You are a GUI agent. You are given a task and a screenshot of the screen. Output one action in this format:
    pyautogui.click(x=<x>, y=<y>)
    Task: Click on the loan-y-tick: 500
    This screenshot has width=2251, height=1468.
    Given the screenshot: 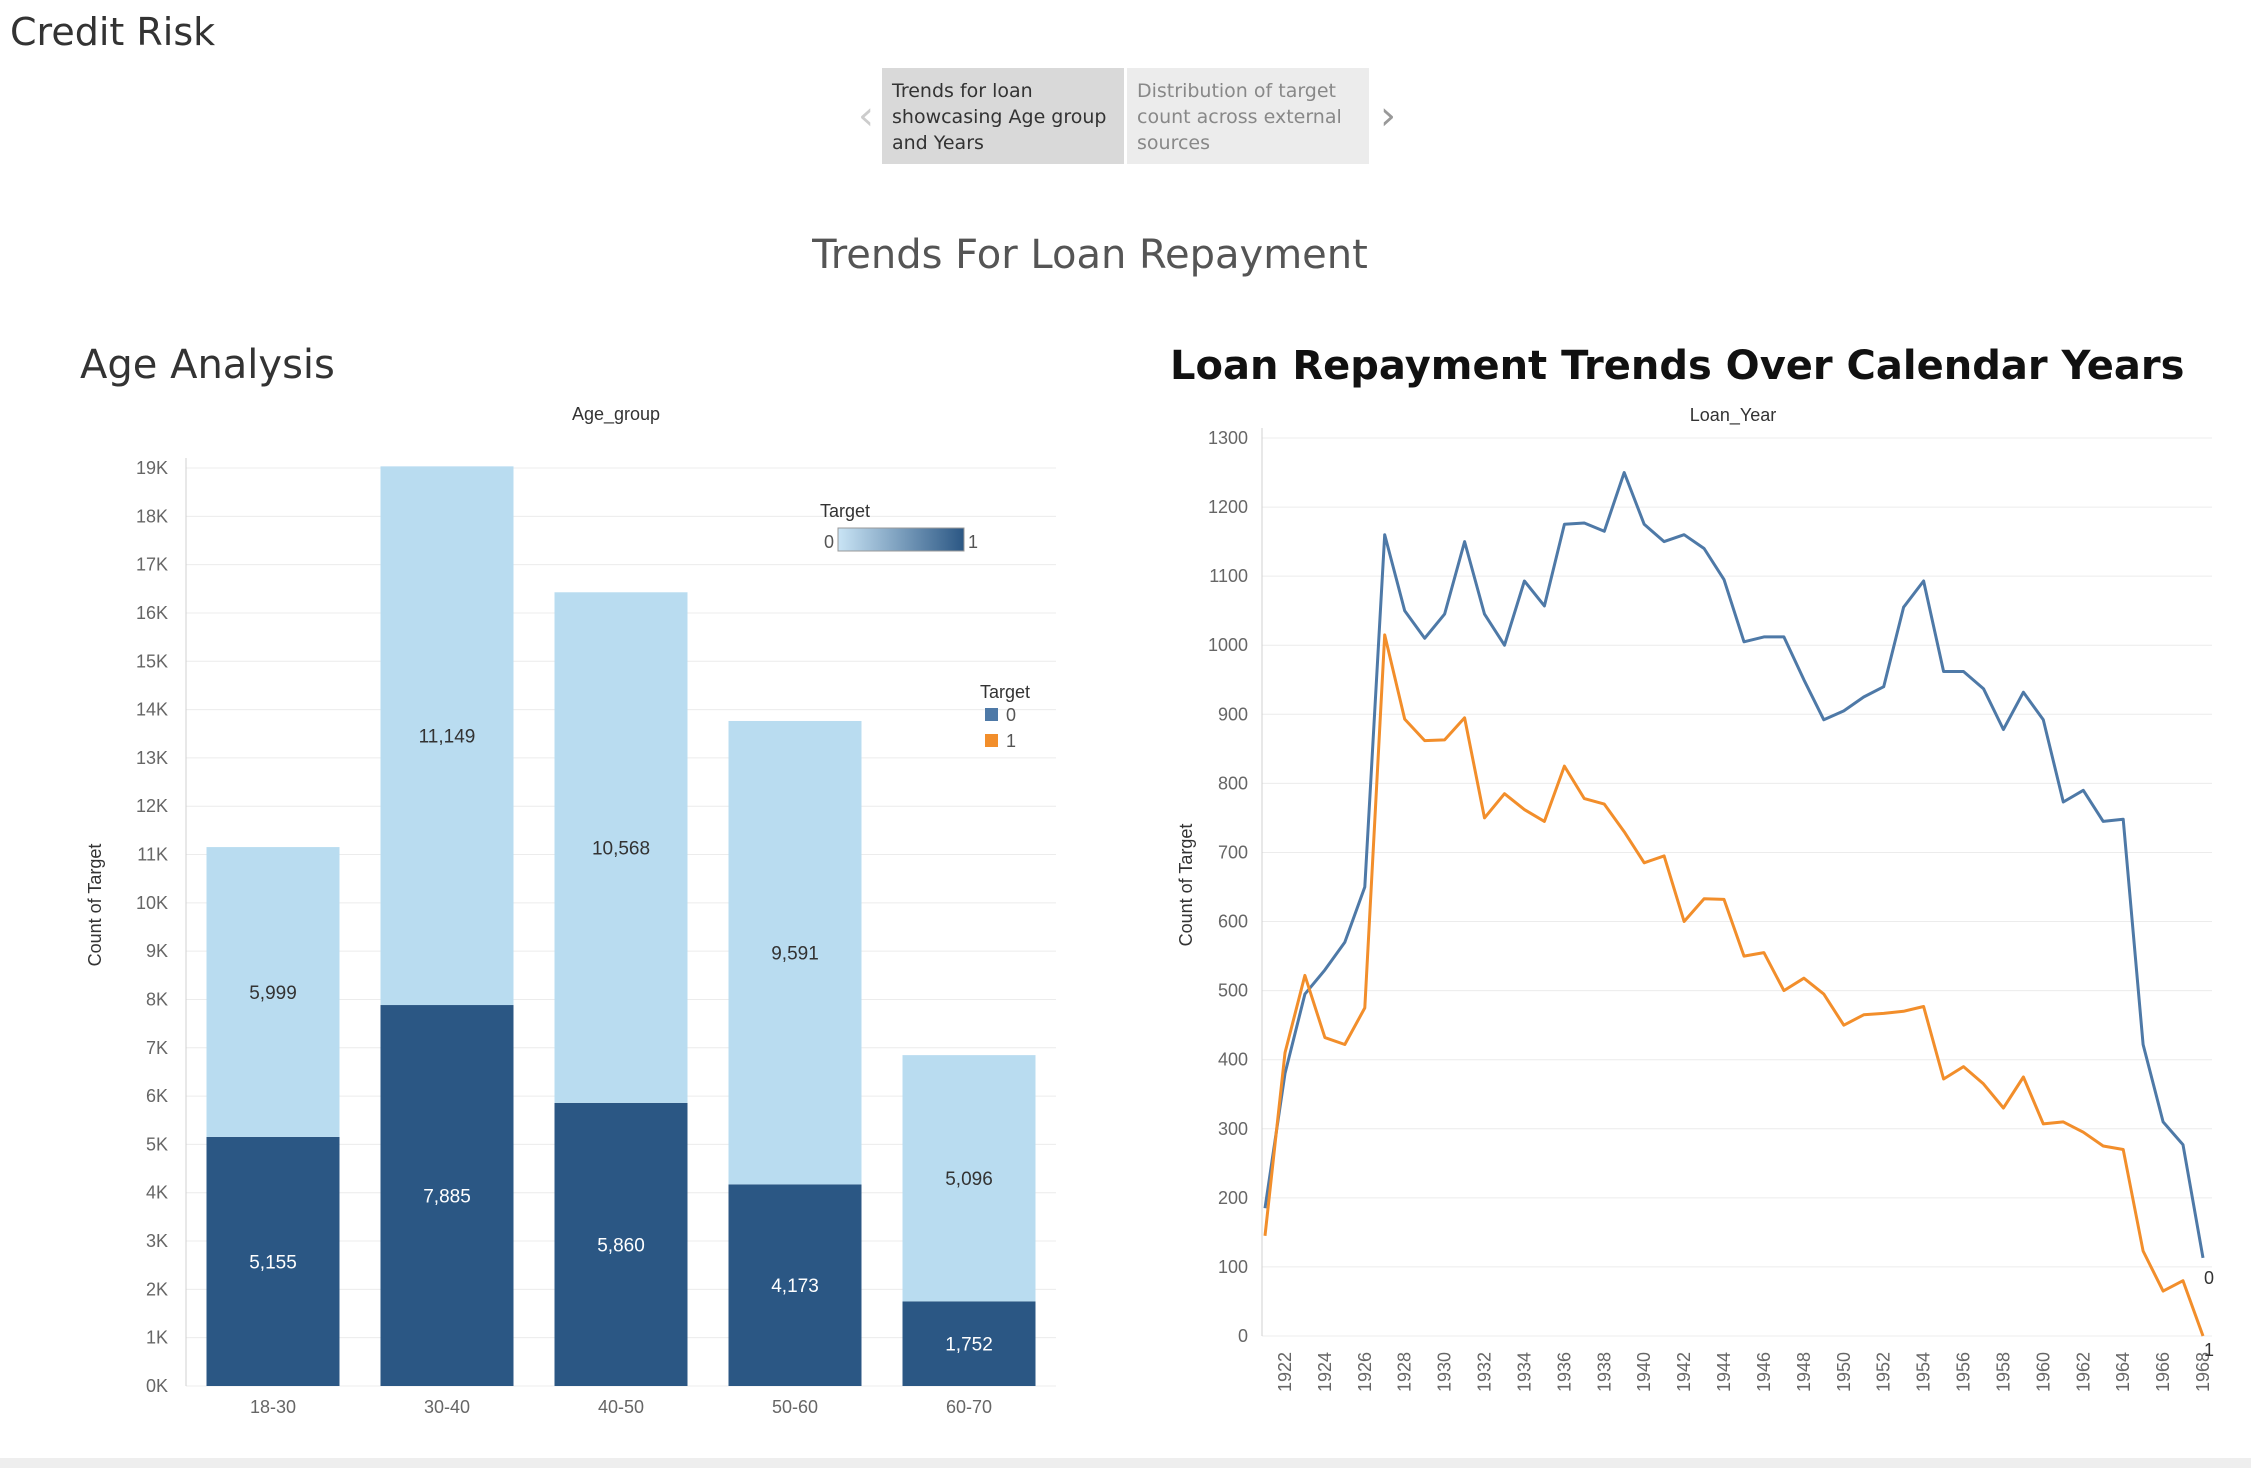 What is the action you would take?
    pyautogui.click(x=1233, y=991)
    